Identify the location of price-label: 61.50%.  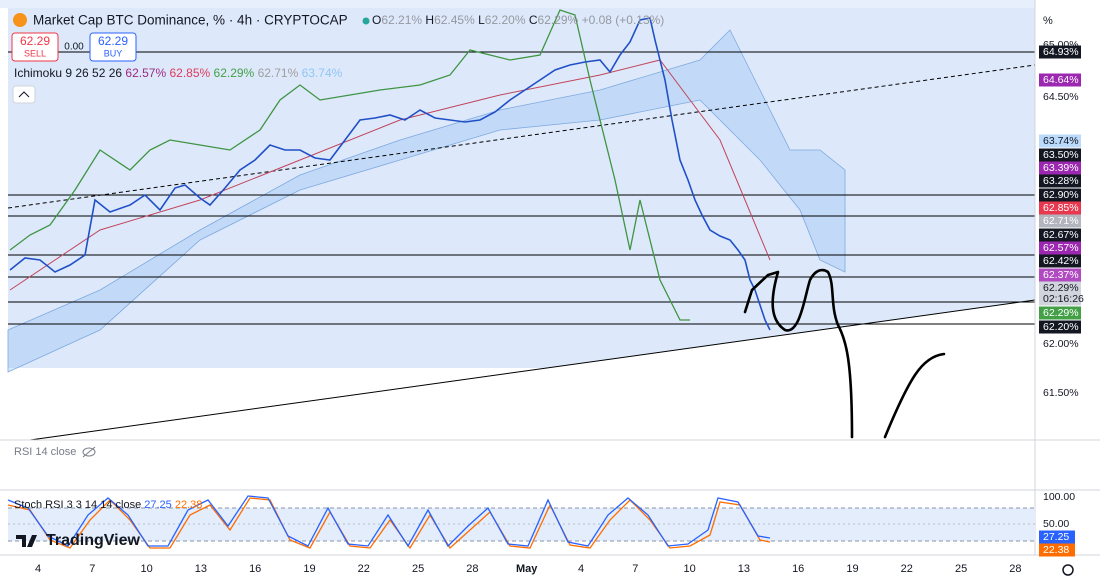
(1061, 393).